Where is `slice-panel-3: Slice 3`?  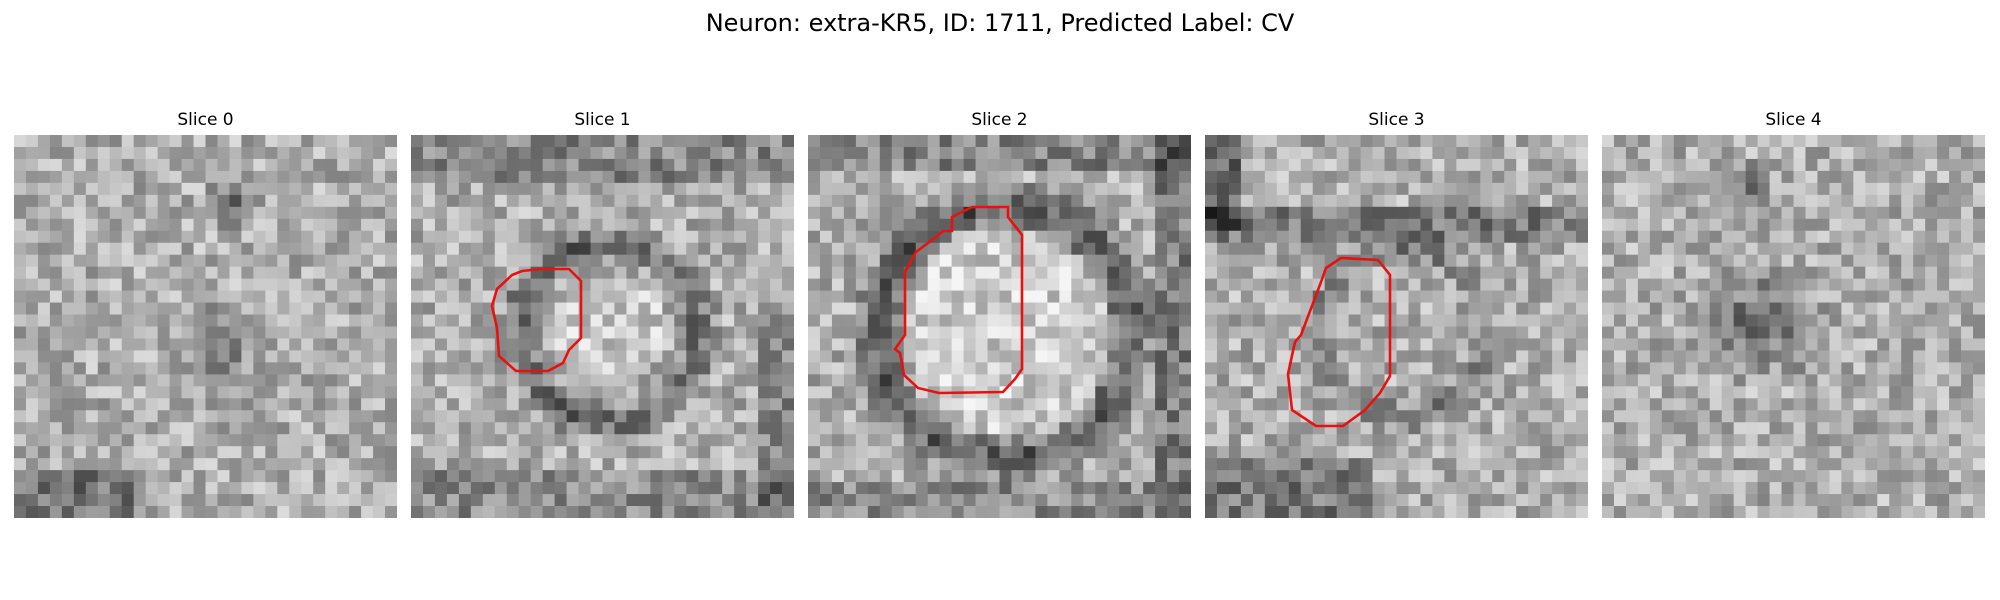
slice-panel-3: Slice 3 is located at coordinates (1396, 313).